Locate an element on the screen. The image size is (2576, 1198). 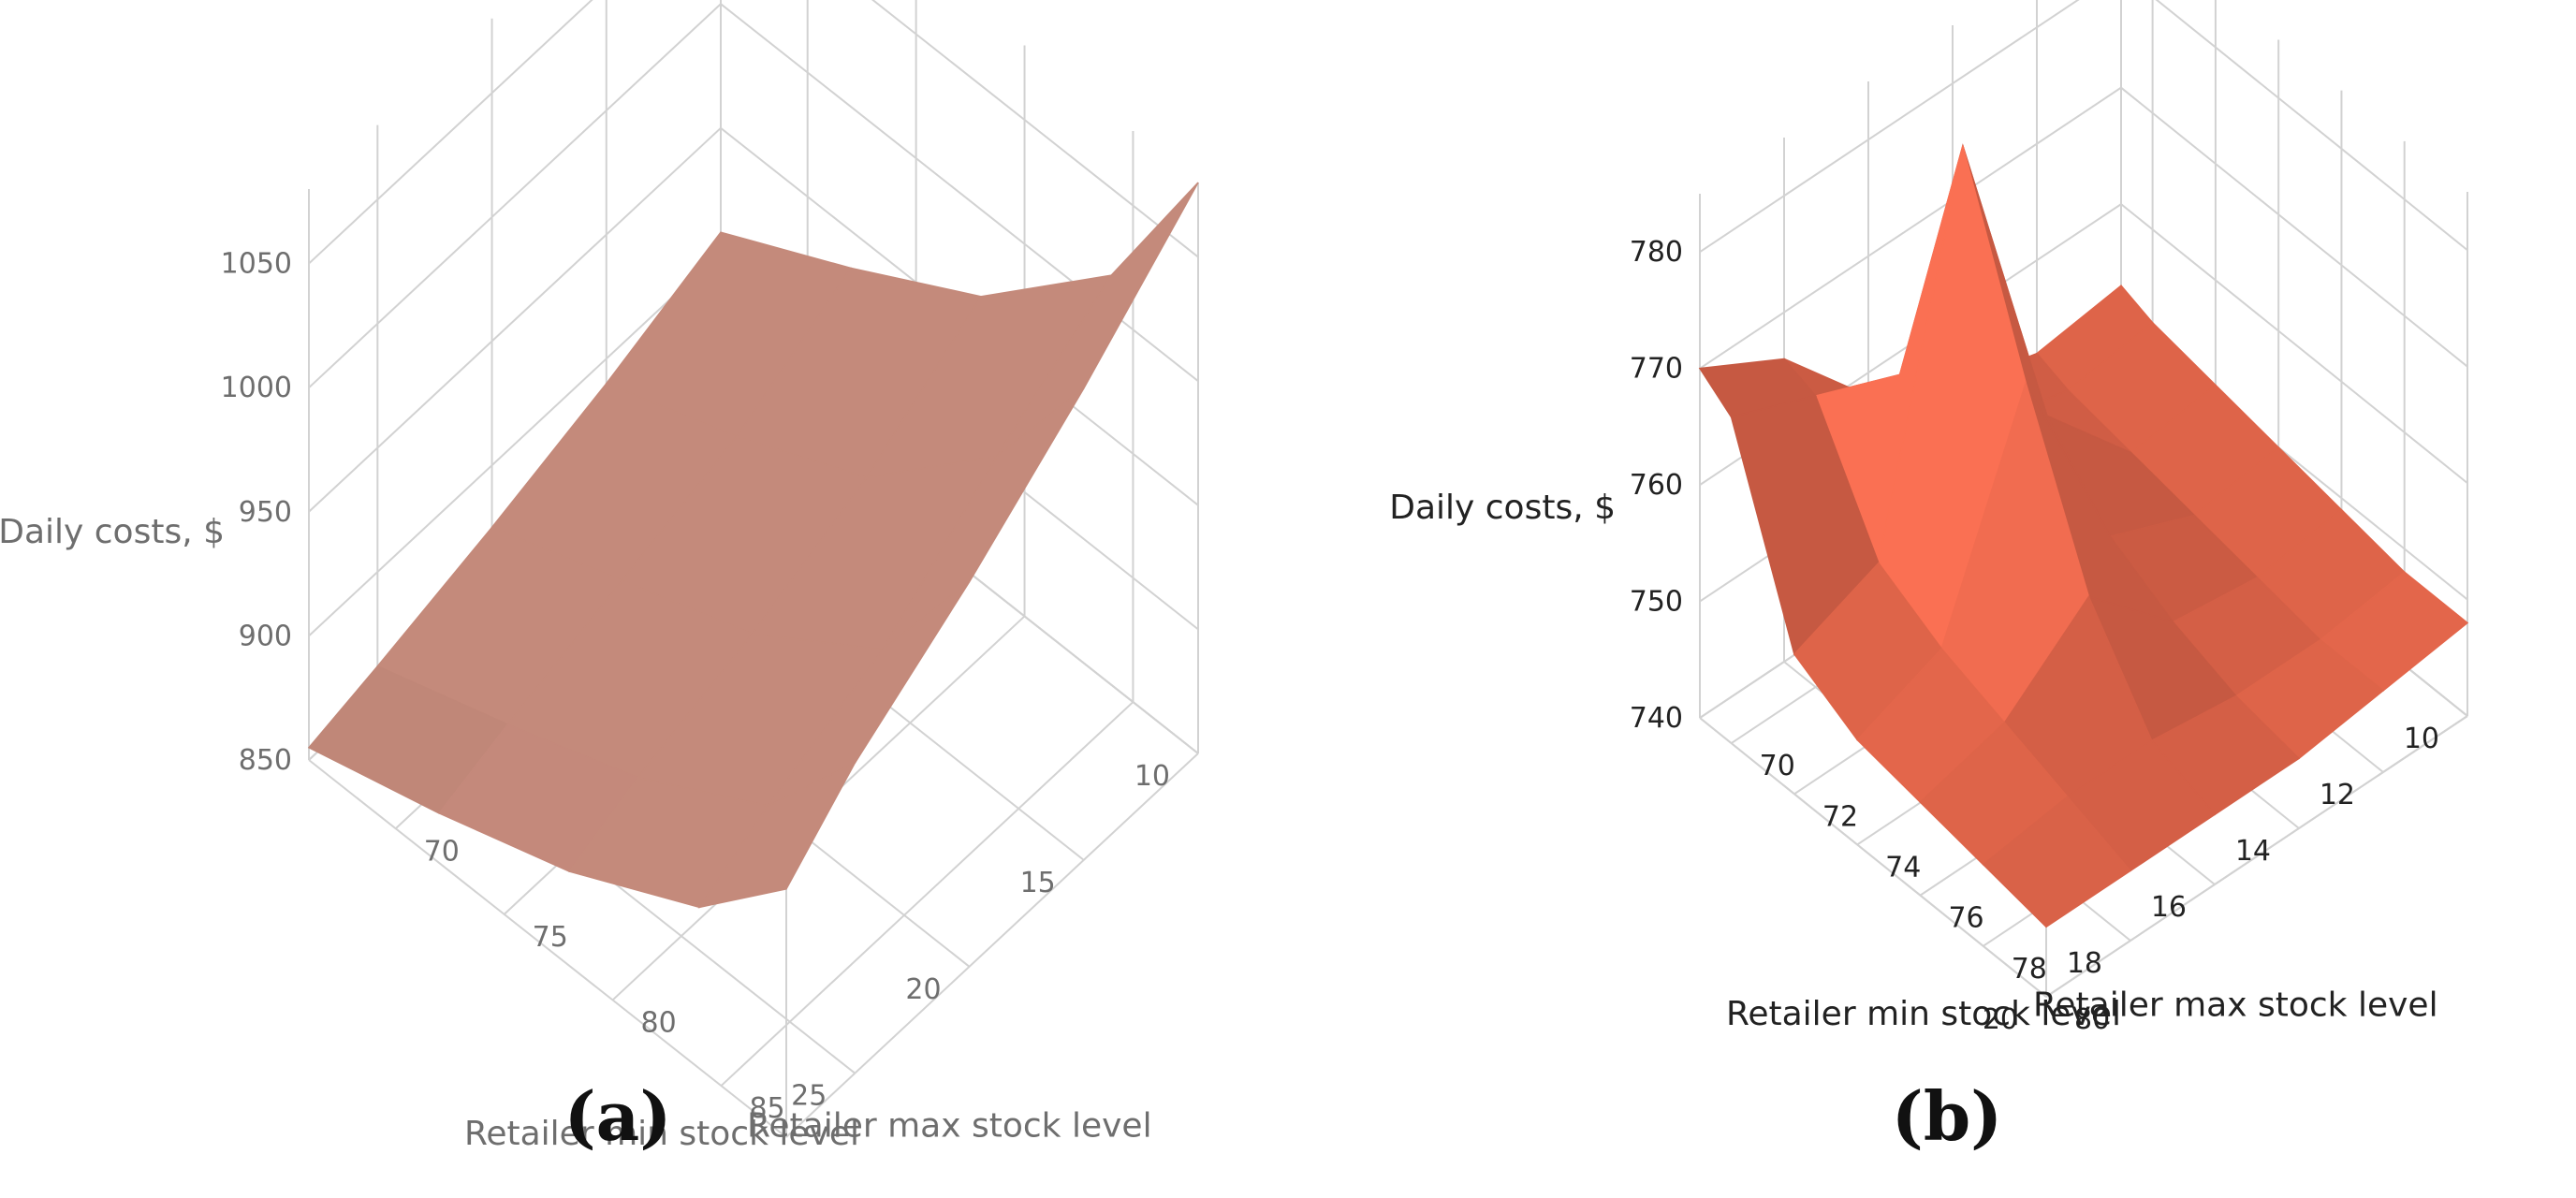
x-tick-label: 12 is located at coordinates (2337, 795).